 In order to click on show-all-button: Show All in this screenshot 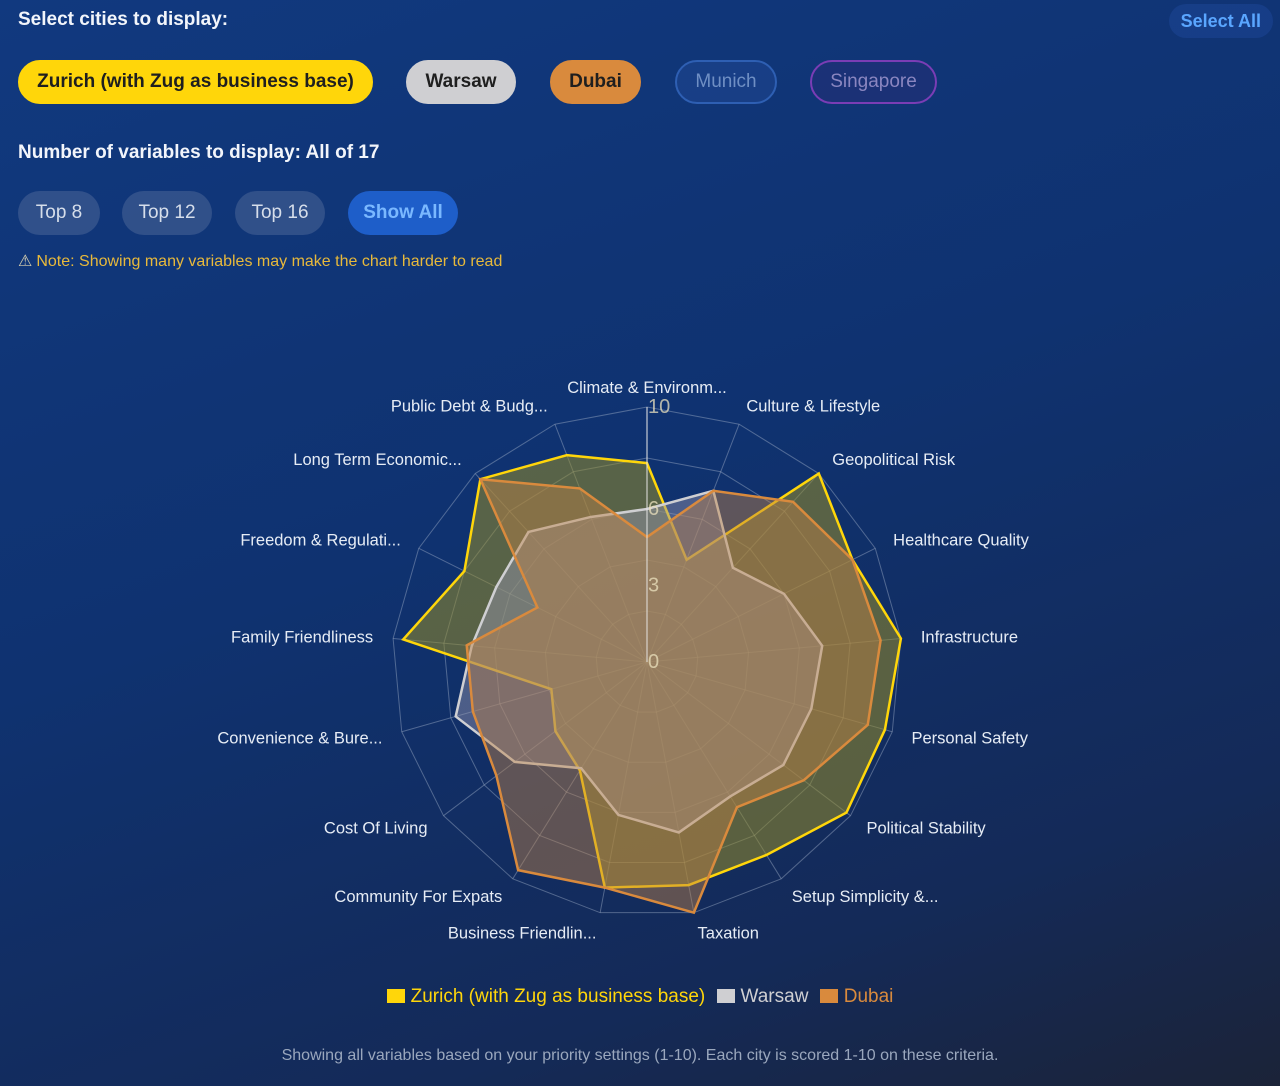, I will do `click(403, 213)`.